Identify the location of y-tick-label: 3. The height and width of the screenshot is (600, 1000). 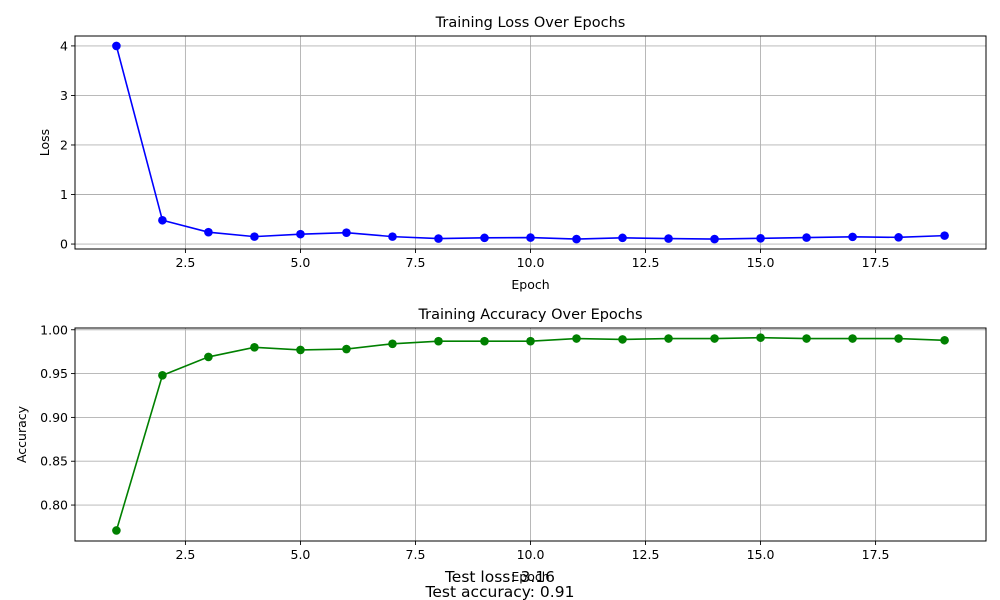
(64, 95).